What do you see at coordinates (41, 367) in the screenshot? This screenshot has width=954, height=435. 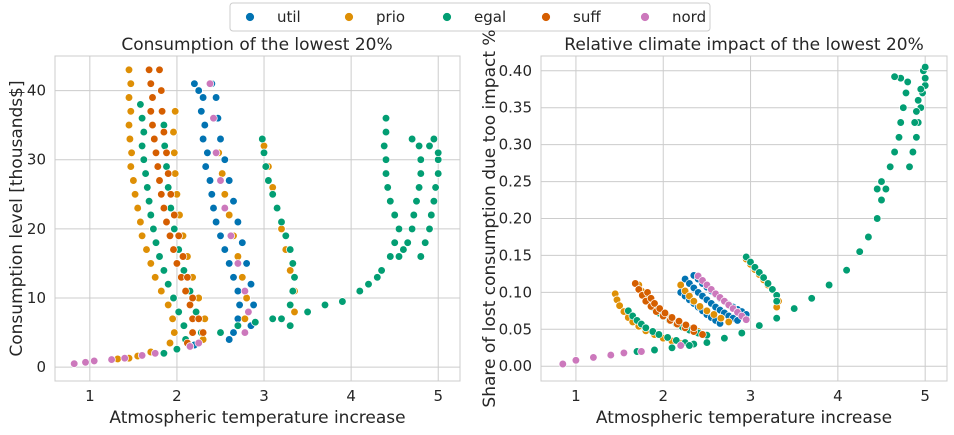 I see `y-tick-label: 0` at bounding box center [41, 367].